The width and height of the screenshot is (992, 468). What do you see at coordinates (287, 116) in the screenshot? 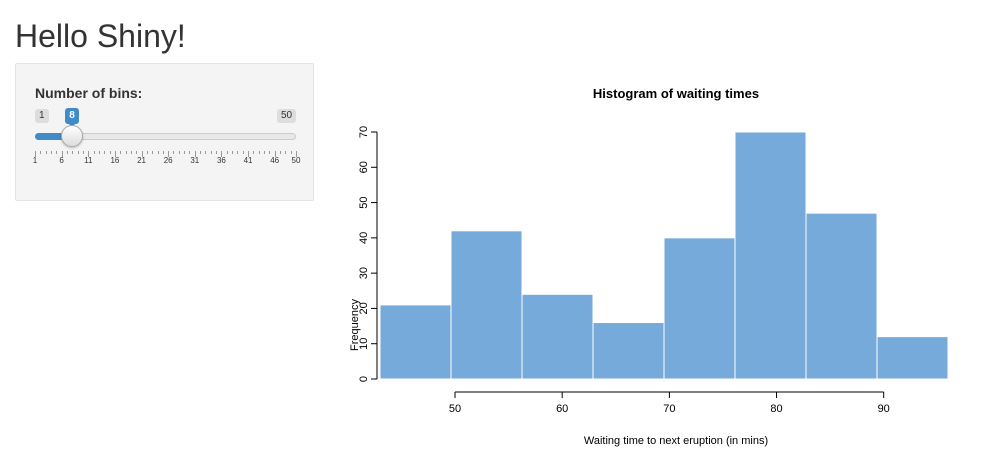
I see `slider-max-badge: 50` at bounding box center [287, 116].